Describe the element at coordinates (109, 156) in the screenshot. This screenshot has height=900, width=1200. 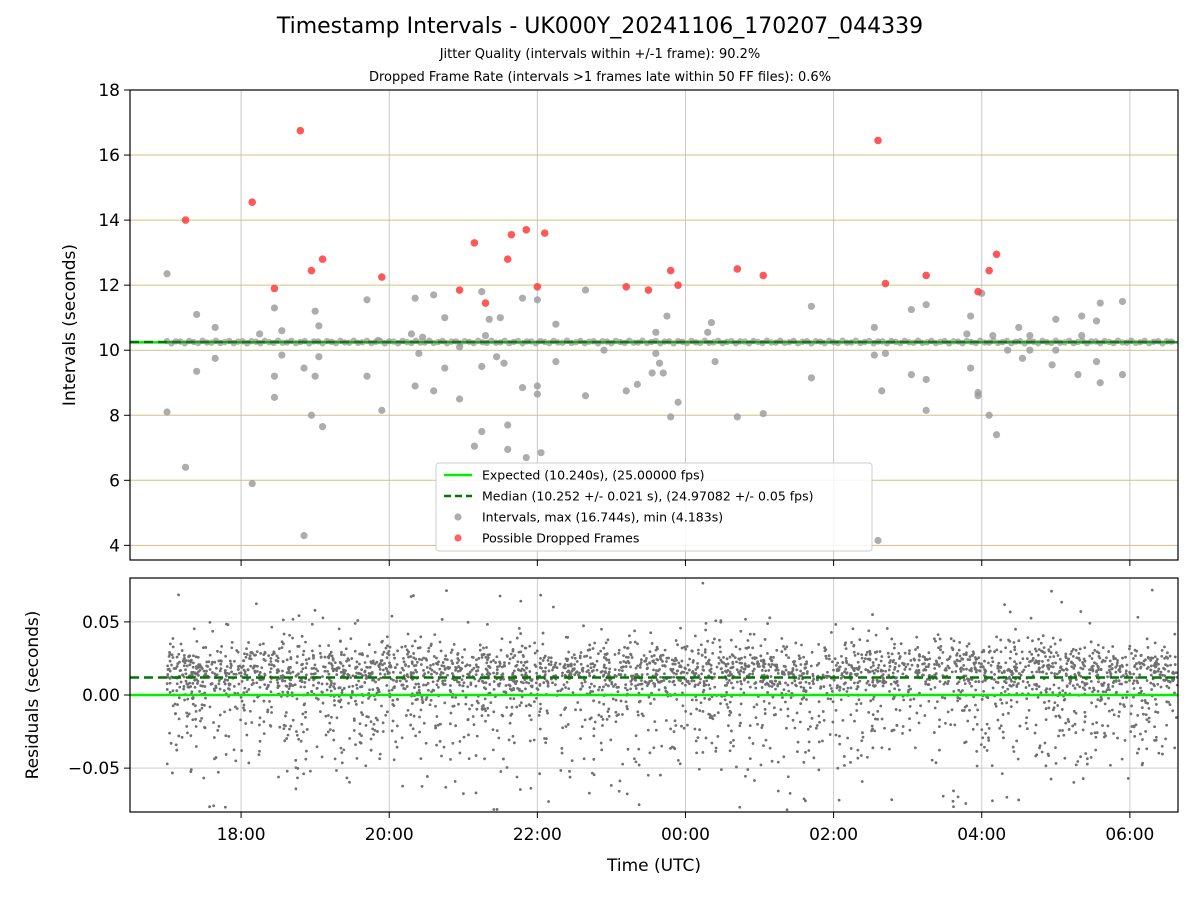
I see `top-ytick-label: 16` at that location.